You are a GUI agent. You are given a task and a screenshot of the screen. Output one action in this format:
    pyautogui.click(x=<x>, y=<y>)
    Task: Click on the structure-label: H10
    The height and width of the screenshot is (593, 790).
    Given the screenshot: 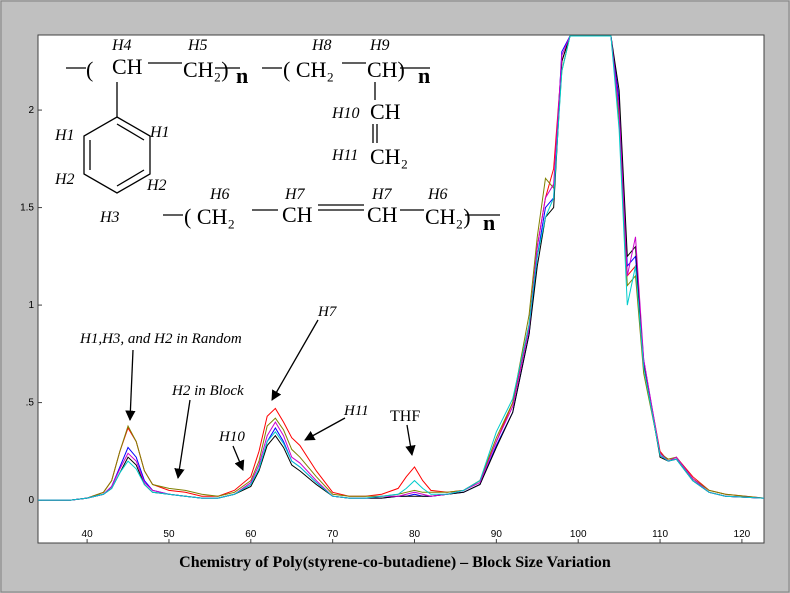 What is the action you would take?
    pyautogui.click(x=345, y=113)
    